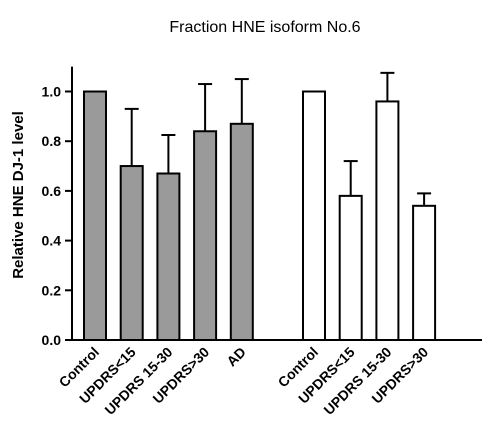 The width and height of the screenshot is (491, 447). Describe the element at coordinates (264, 27) in the screenshot. I see `chart-title: Fraction HNE isoform No.6` at that location.